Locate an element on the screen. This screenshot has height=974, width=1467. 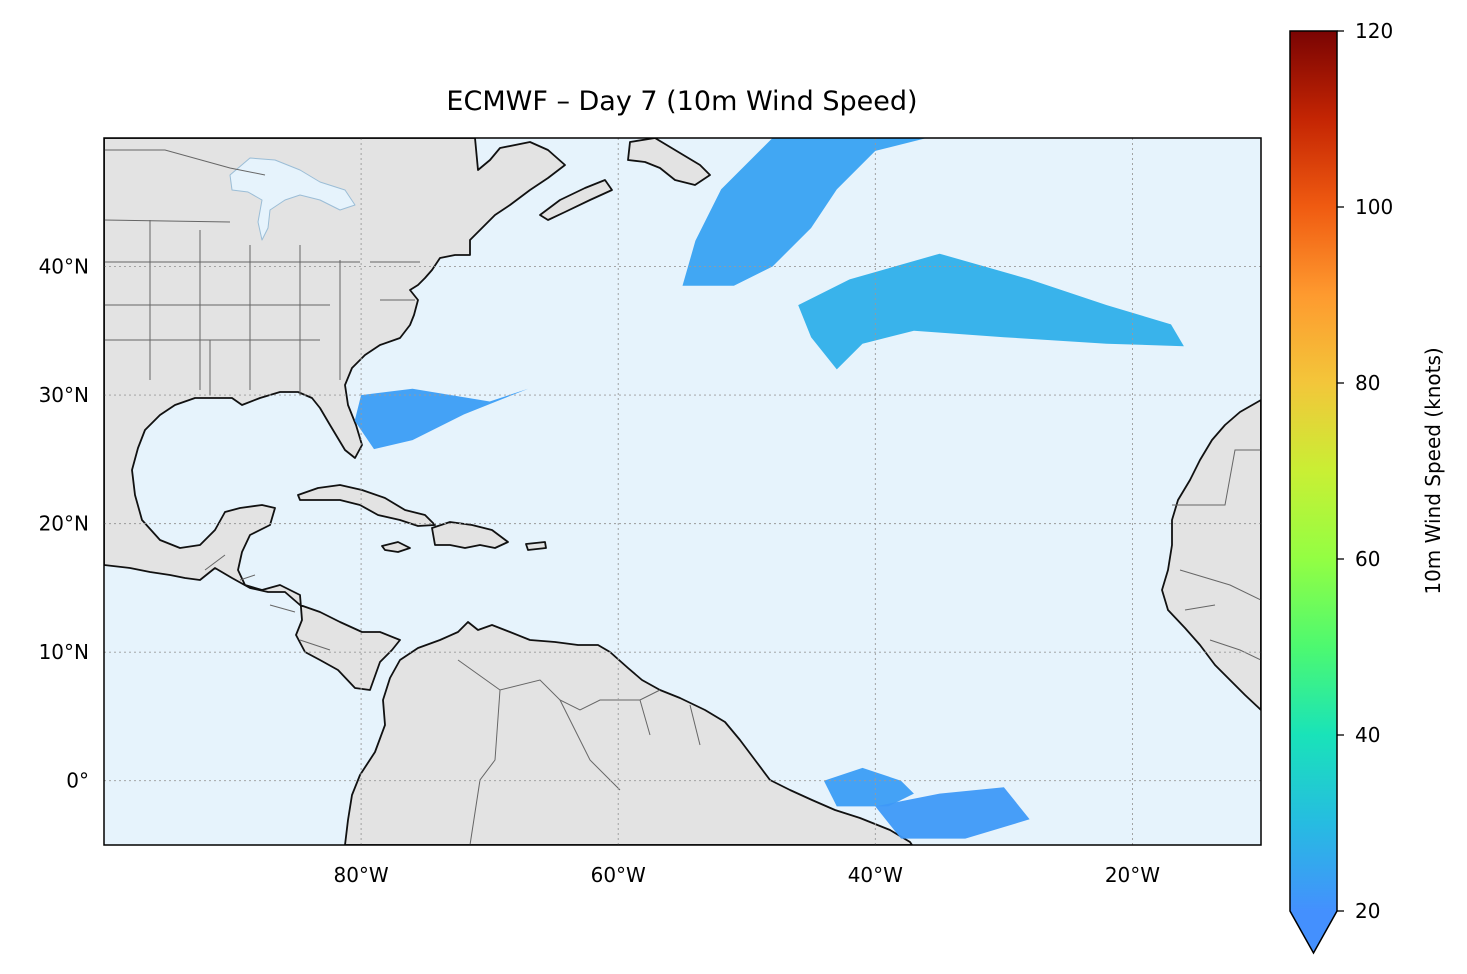
colorbar-tick-label: 60 is located at coordinates (1367, 559).